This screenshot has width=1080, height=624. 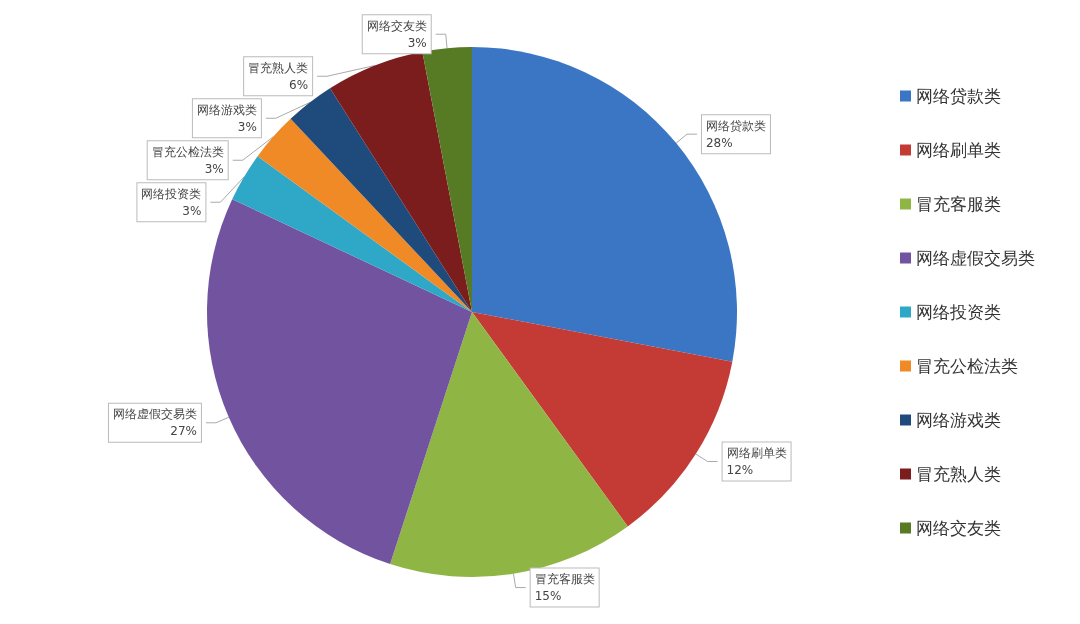 I want to click on legend-label: 网络游戏类, so click(x=958, y=420).